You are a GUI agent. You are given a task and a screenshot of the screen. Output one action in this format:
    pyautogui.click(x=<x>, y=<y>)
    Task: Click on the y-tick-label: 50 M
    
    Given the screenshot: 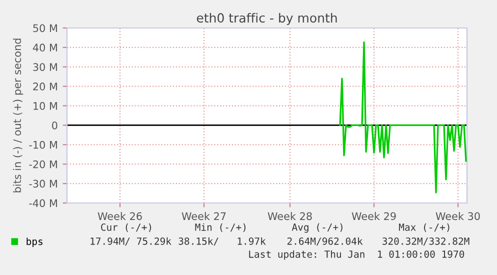 What is the action you would take?
    pyautogui.click(x=45, y=28)
    